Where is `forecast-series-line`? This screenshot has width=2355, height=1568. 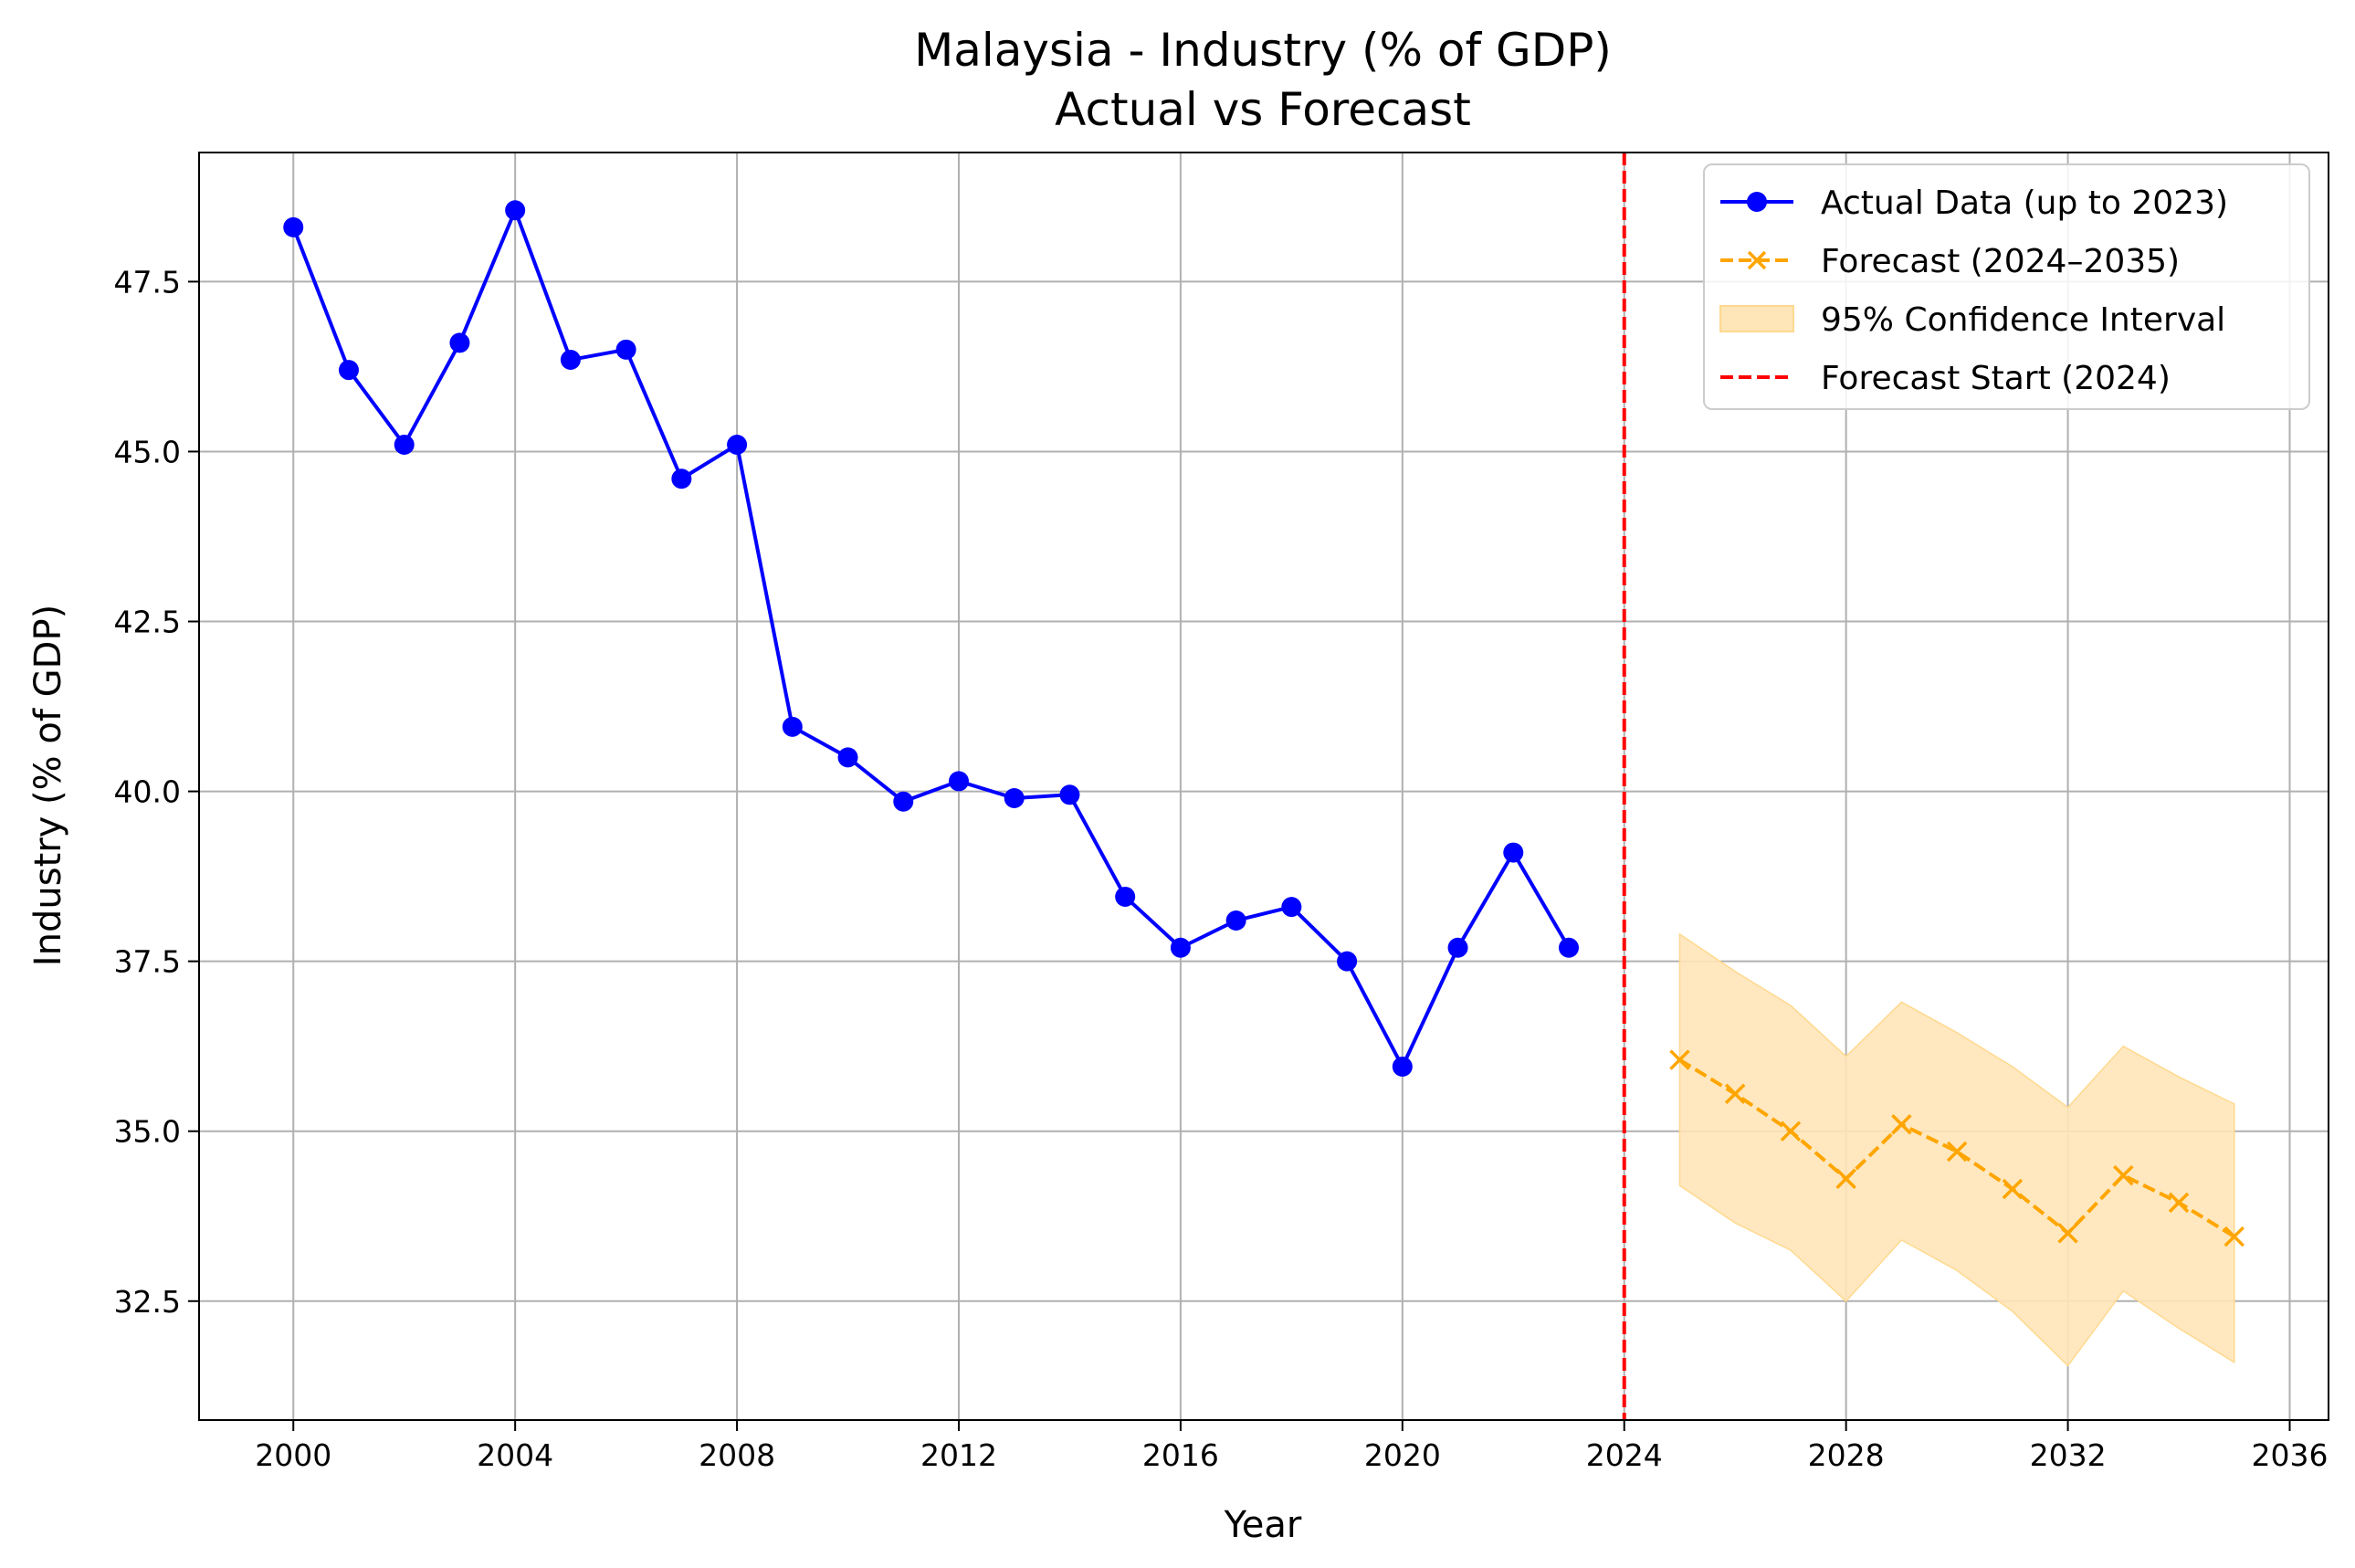 forecast-series-line is located at coordinates (1956, 1148).